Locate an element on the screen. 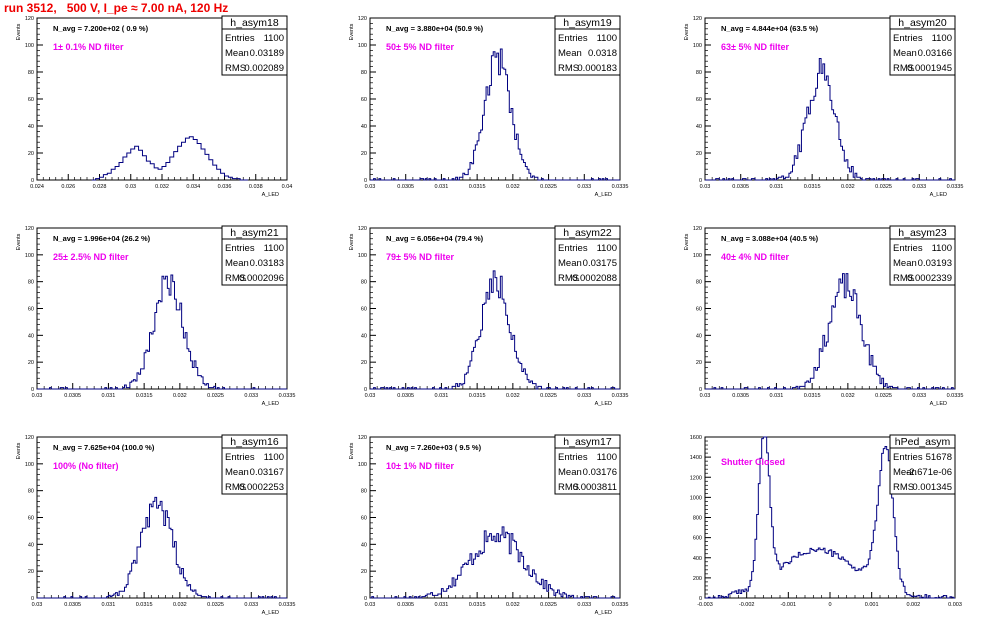 This screenshot has width=996, height=622. y-tick-label: 120 is located at coordinates (697, 19).